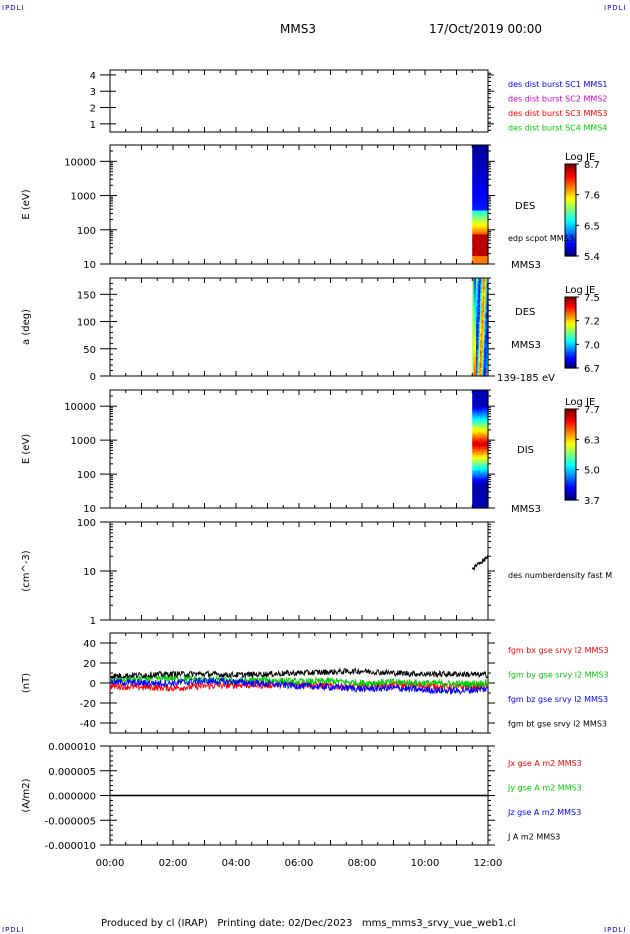 The height and width of the screenshot is (934, 630). I want to click on des_pitch-ylabel: a (deg), so click(26, 327).